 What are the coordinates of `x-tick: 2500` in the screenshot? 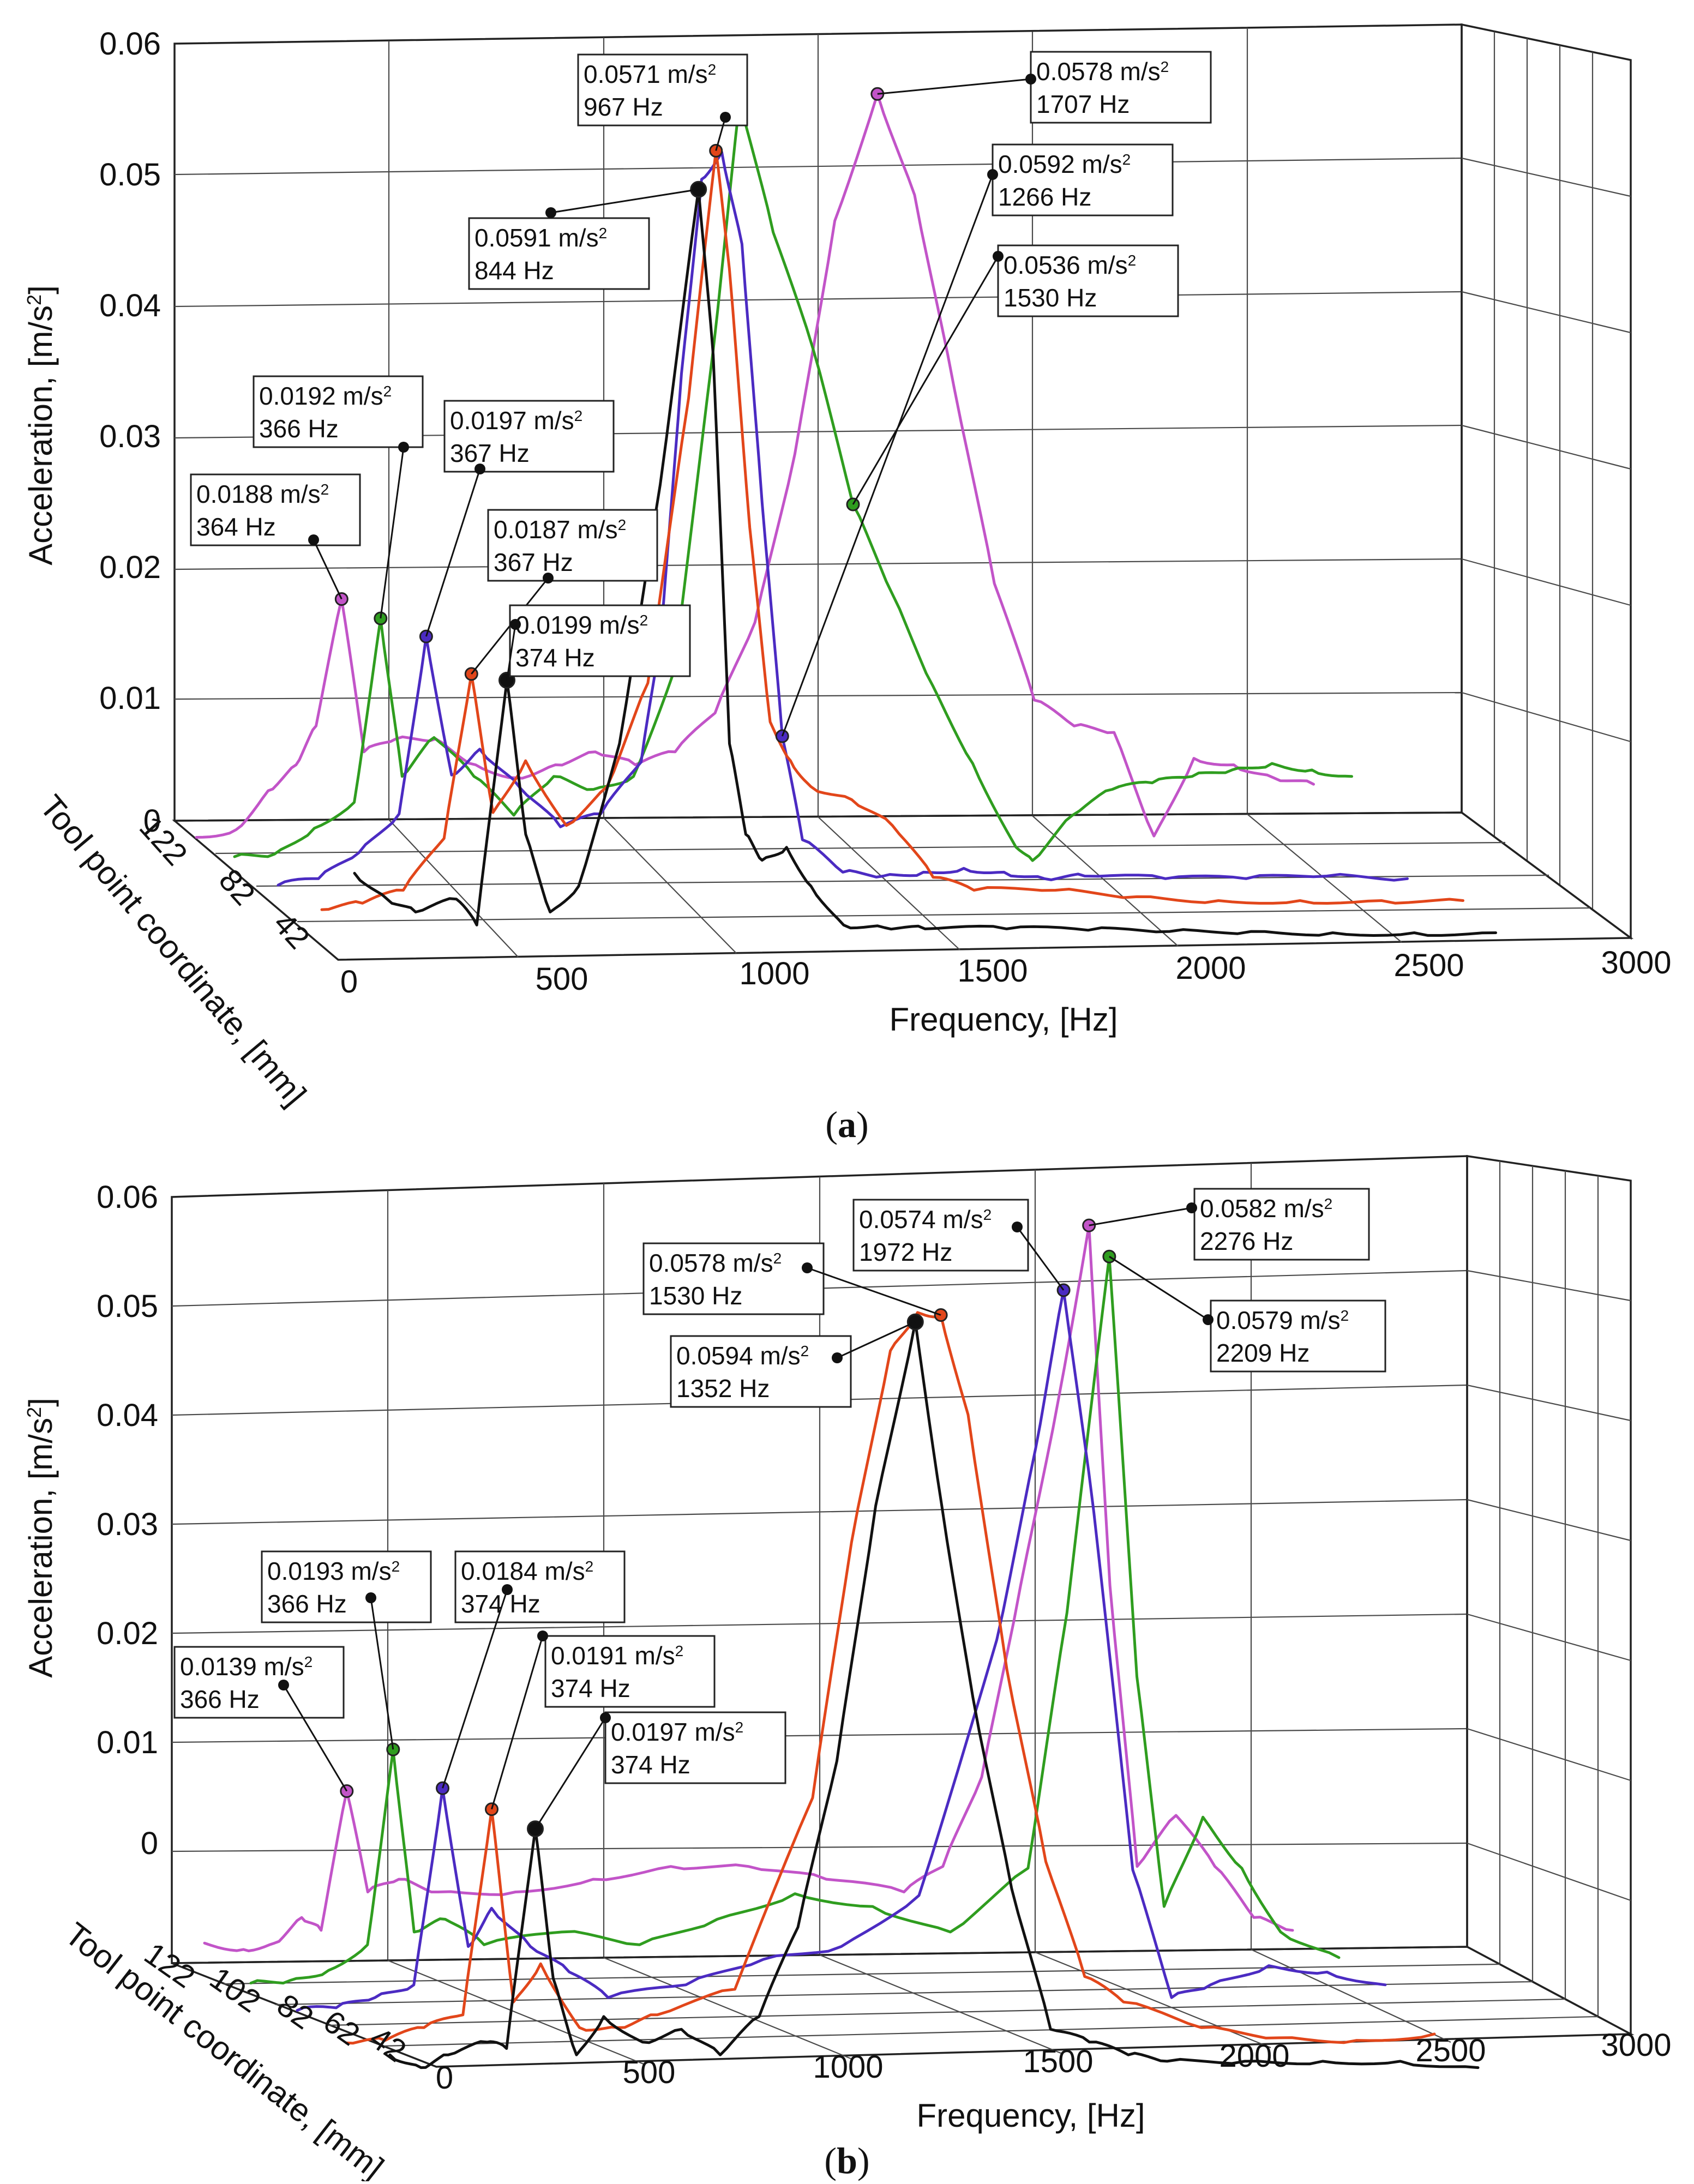 It's located at (1450, 2050).